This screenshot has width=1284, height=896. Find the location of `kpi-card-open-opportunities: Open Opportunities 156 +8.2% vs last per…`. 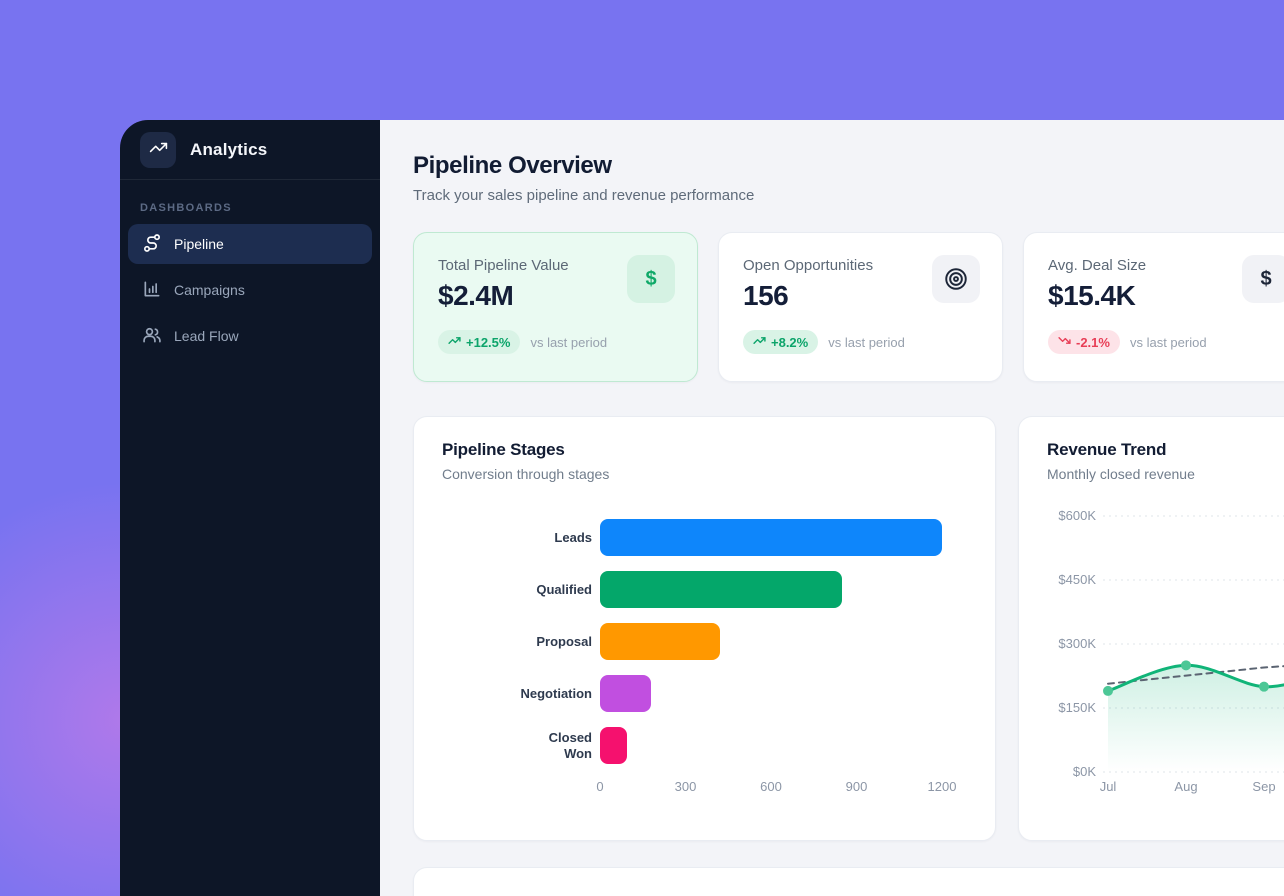

kpi-card-open-opportunities: Open Opportunities 156 +8.2% vs last per… is located at coordinates (860, 307).